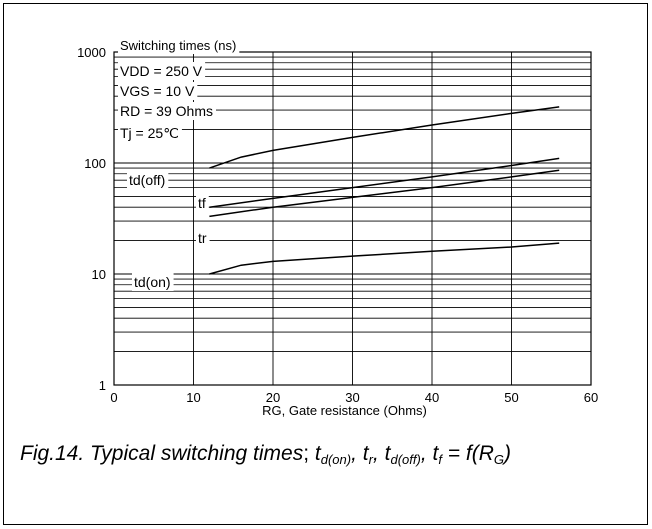  I want to click on condition-text: VGS = 10 V, so click(157, 91).